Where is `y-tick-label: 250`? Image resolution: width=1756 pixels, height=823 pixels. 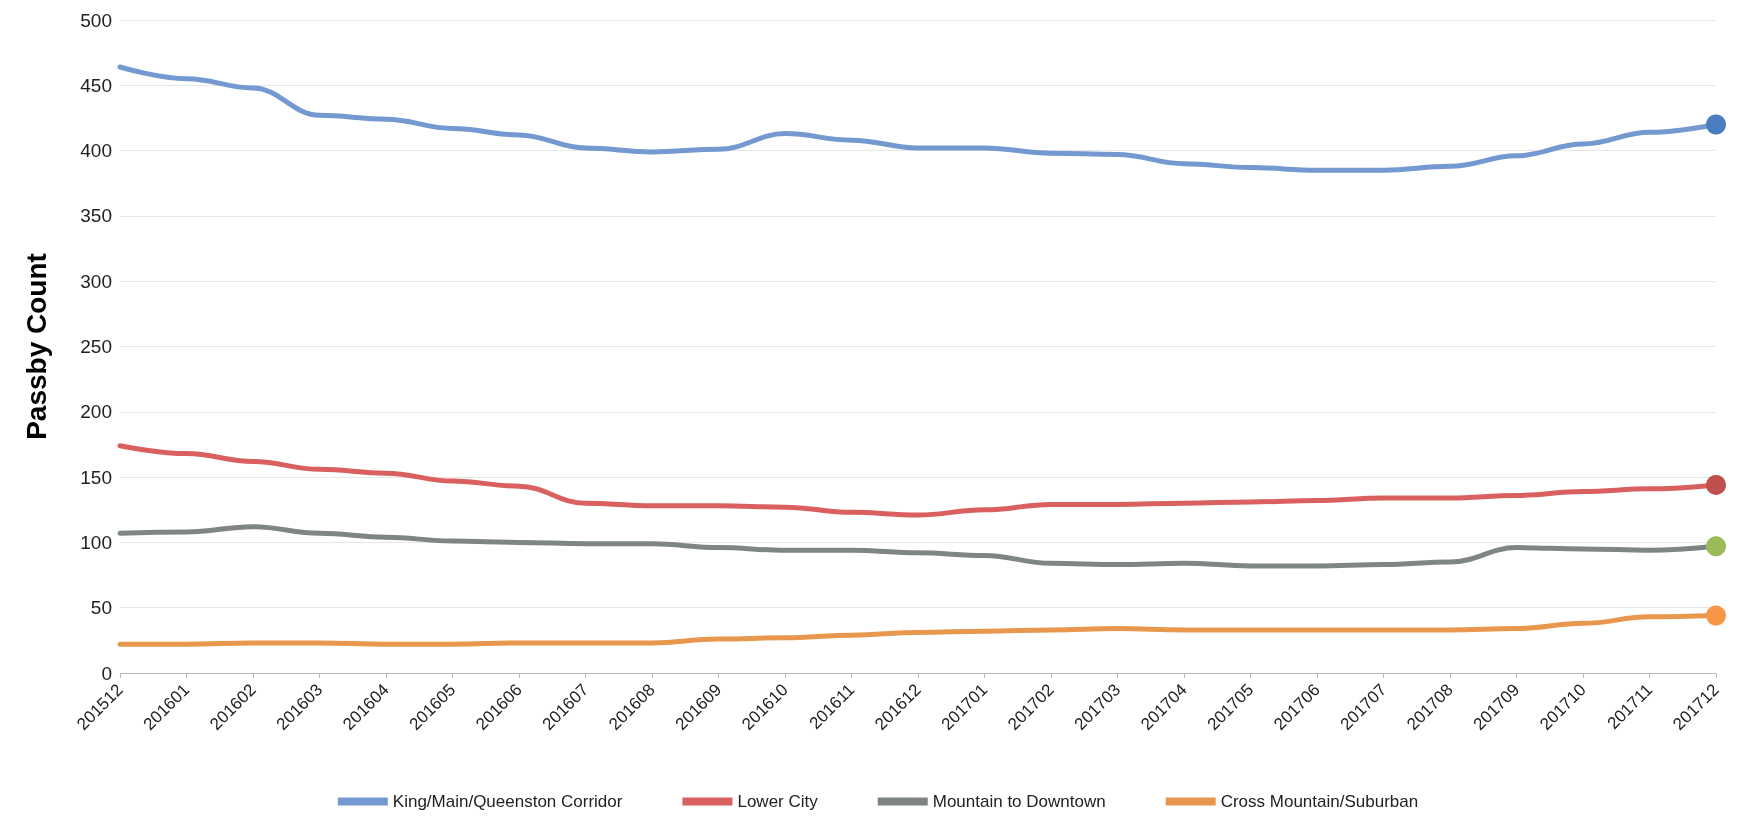 y-tick-label: 250 is located at coordinates (96, 346).